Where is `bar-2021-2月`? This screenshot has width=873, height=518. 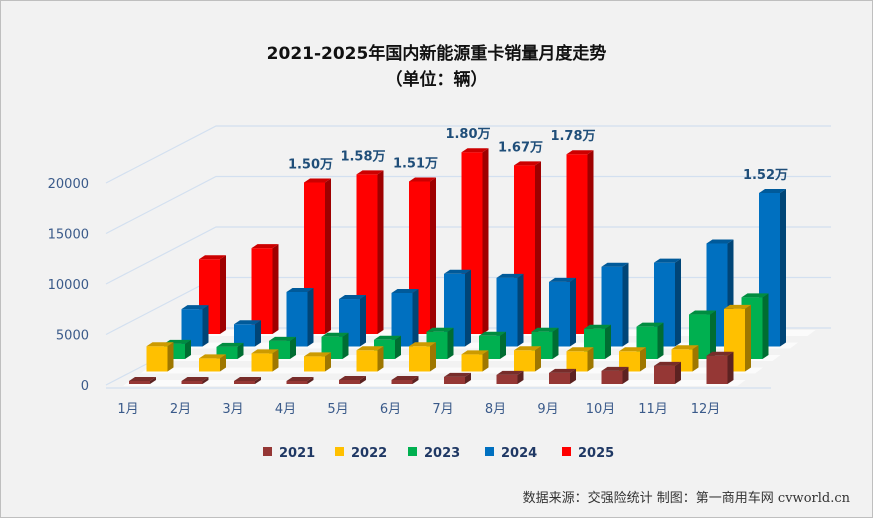 bar-2021-2月 is located at coordinates (195, 380).